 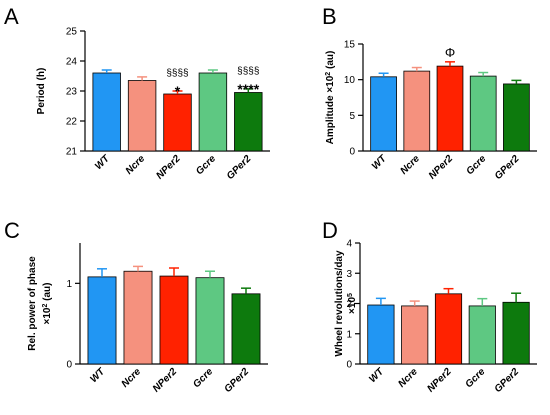 I want to click on y-tick-label: 23, so click(x=72, y=92).